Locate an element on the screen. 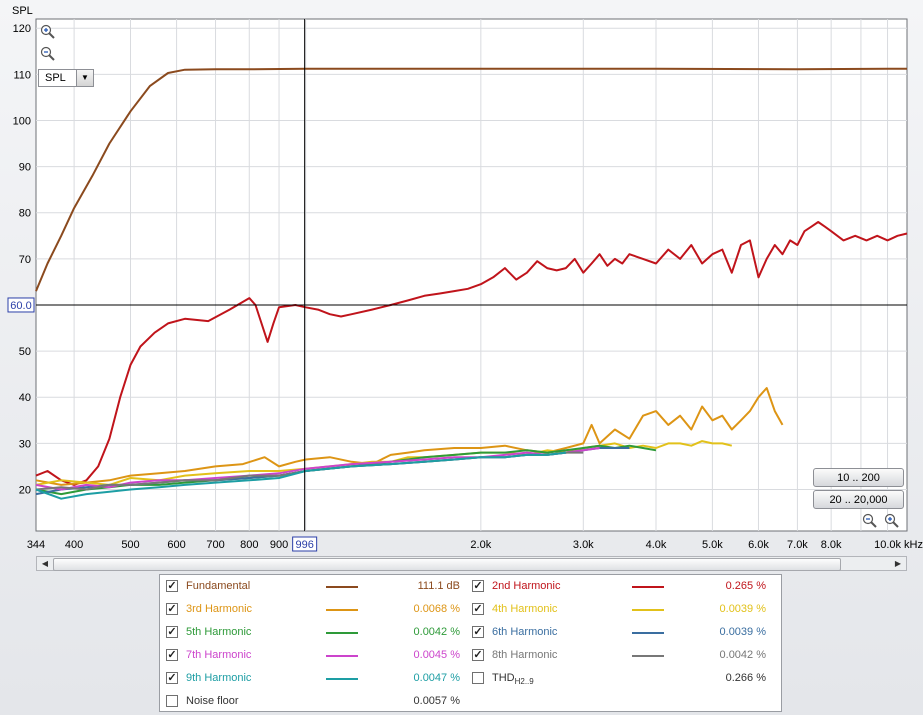 The image size is (923, 715). zoom-out-x-icon is located at coordinates (892, 521).